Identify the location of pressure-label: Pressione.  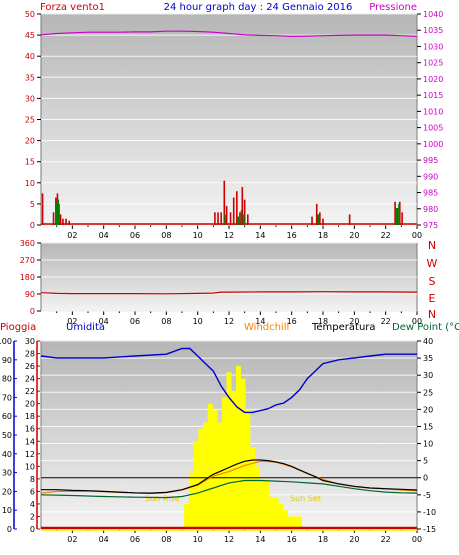
(393, 7).